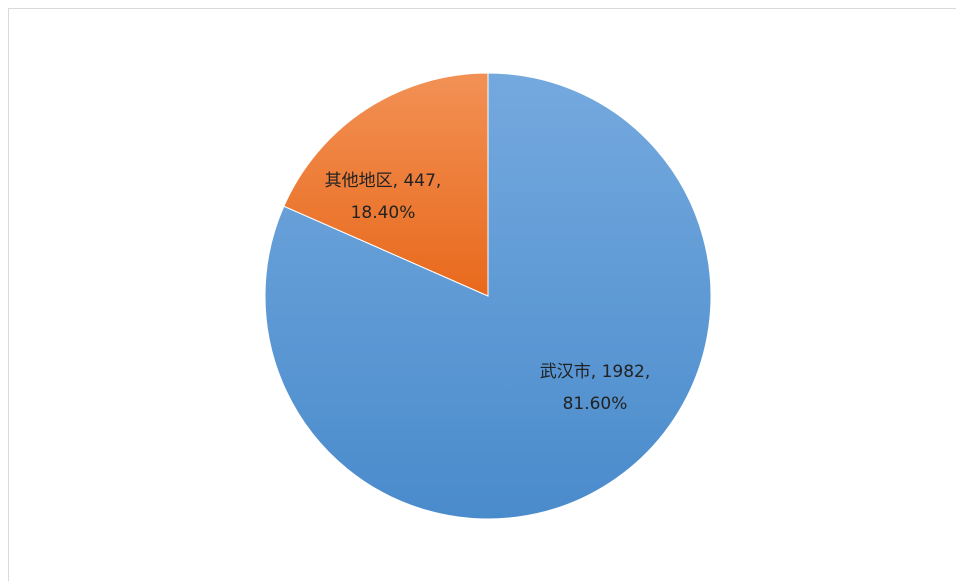 This screenshot has height=581, width=956. I want to click on data-label: 其他地区, 447,, so click(383, 181).